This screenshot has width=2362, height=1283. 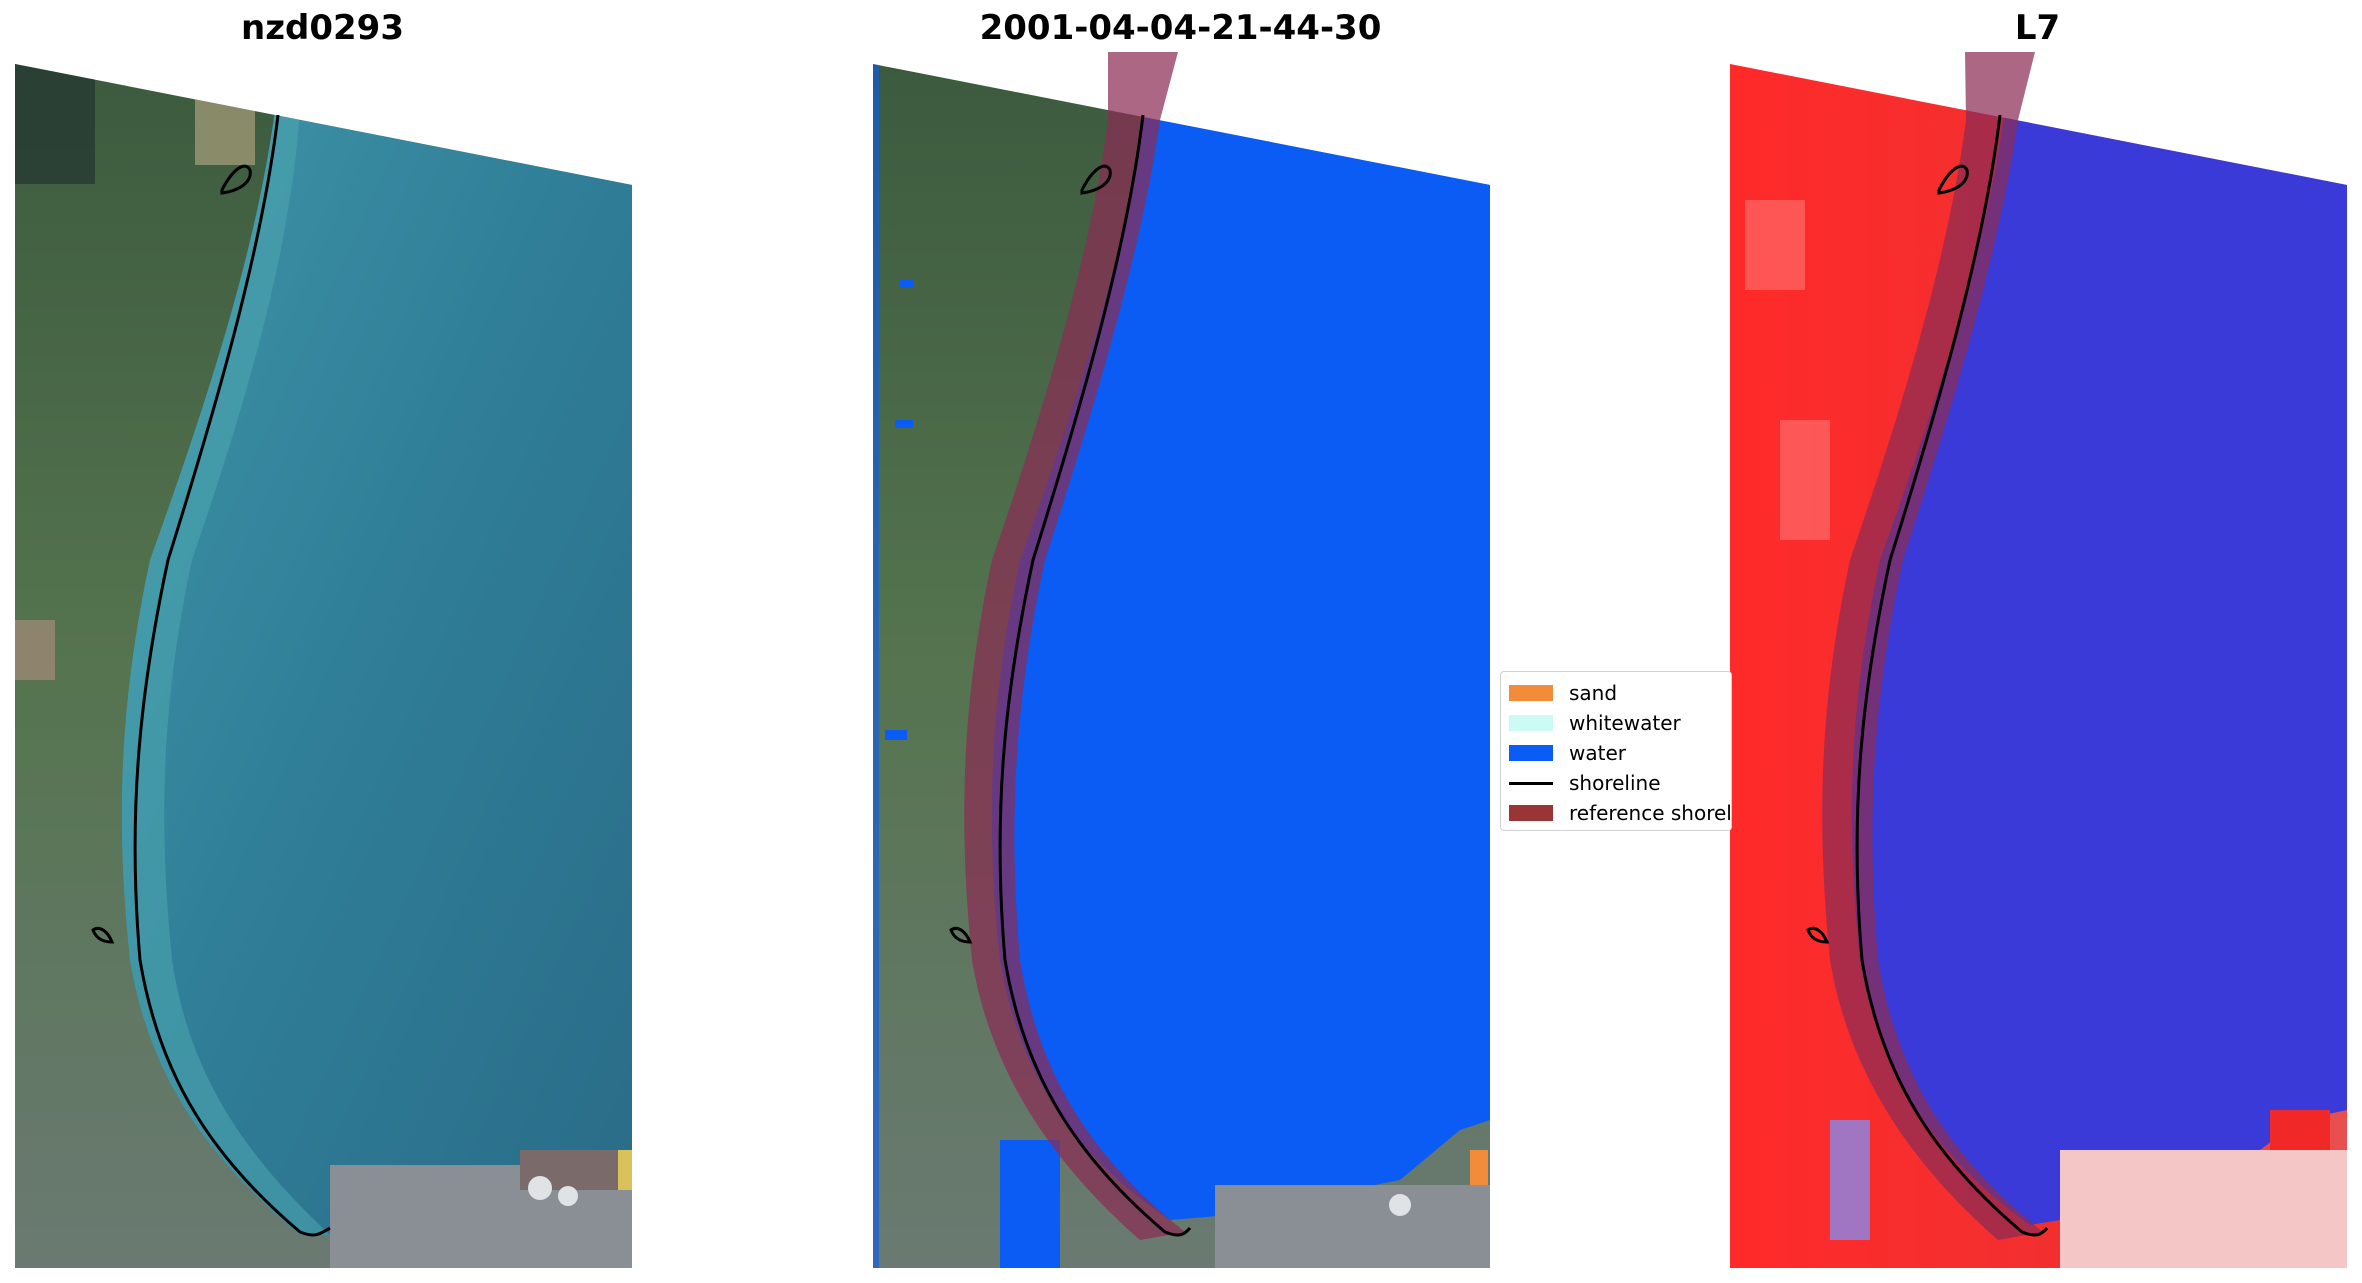 What do you see at coordinates (1593, 693) in the screenshot?
I see `legend-label: sand` at bounding box center [1593, 693].